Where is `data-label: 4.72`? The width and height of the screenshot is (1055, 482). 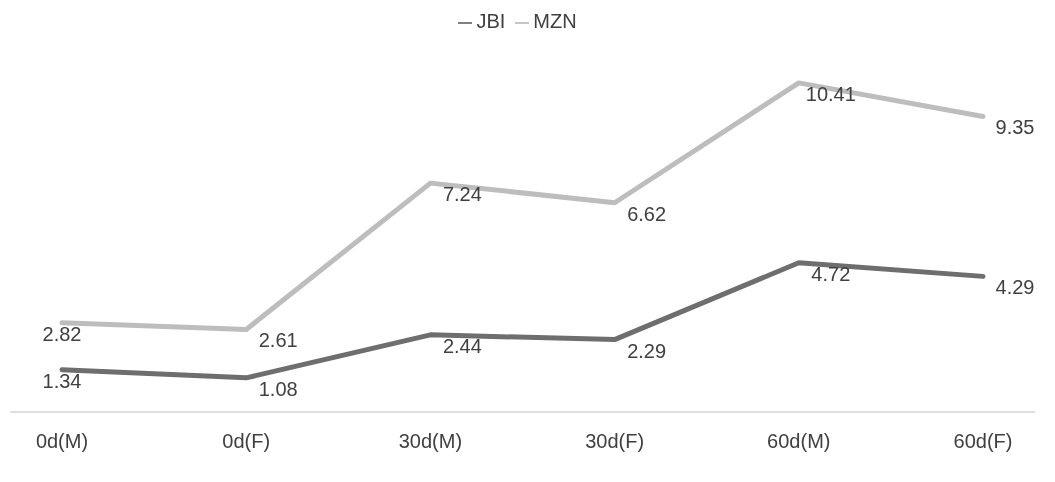
data-label: 4.72 is located at coordinates (831, 273).